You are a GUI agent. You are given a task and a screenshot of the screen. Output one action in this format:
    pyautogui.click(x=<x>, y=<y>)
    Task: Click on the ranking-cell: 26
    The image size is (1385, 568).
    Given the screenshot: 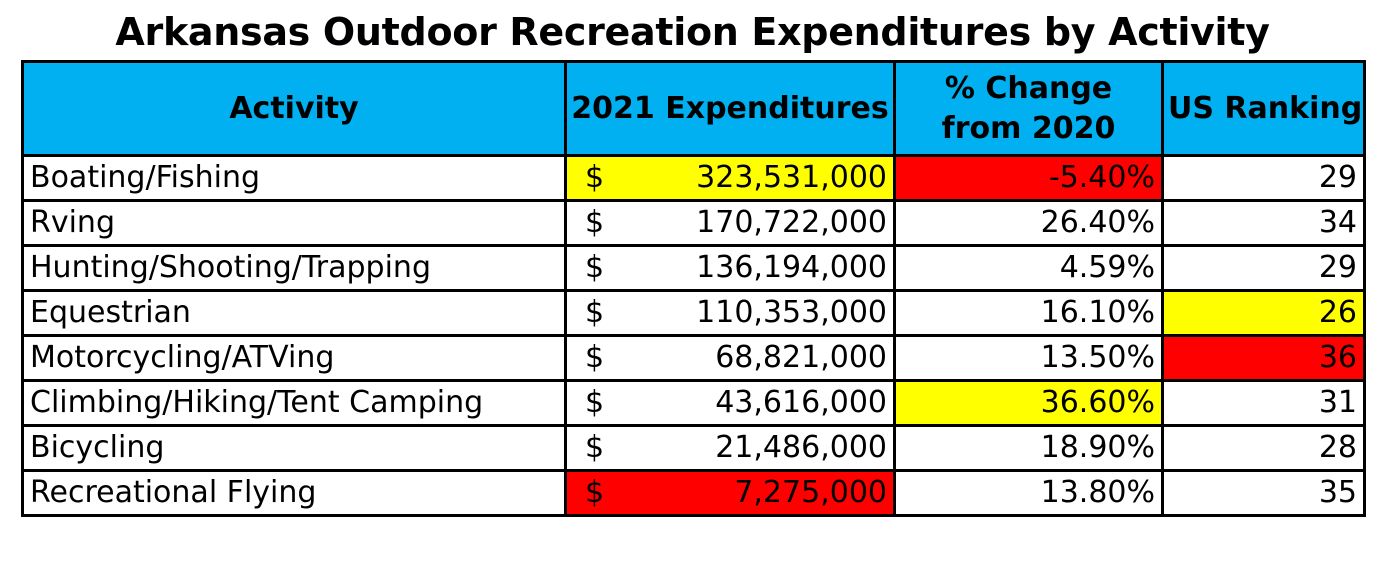 What is the action you would take?
    pyautogui.click(x=1263, y=313)
    